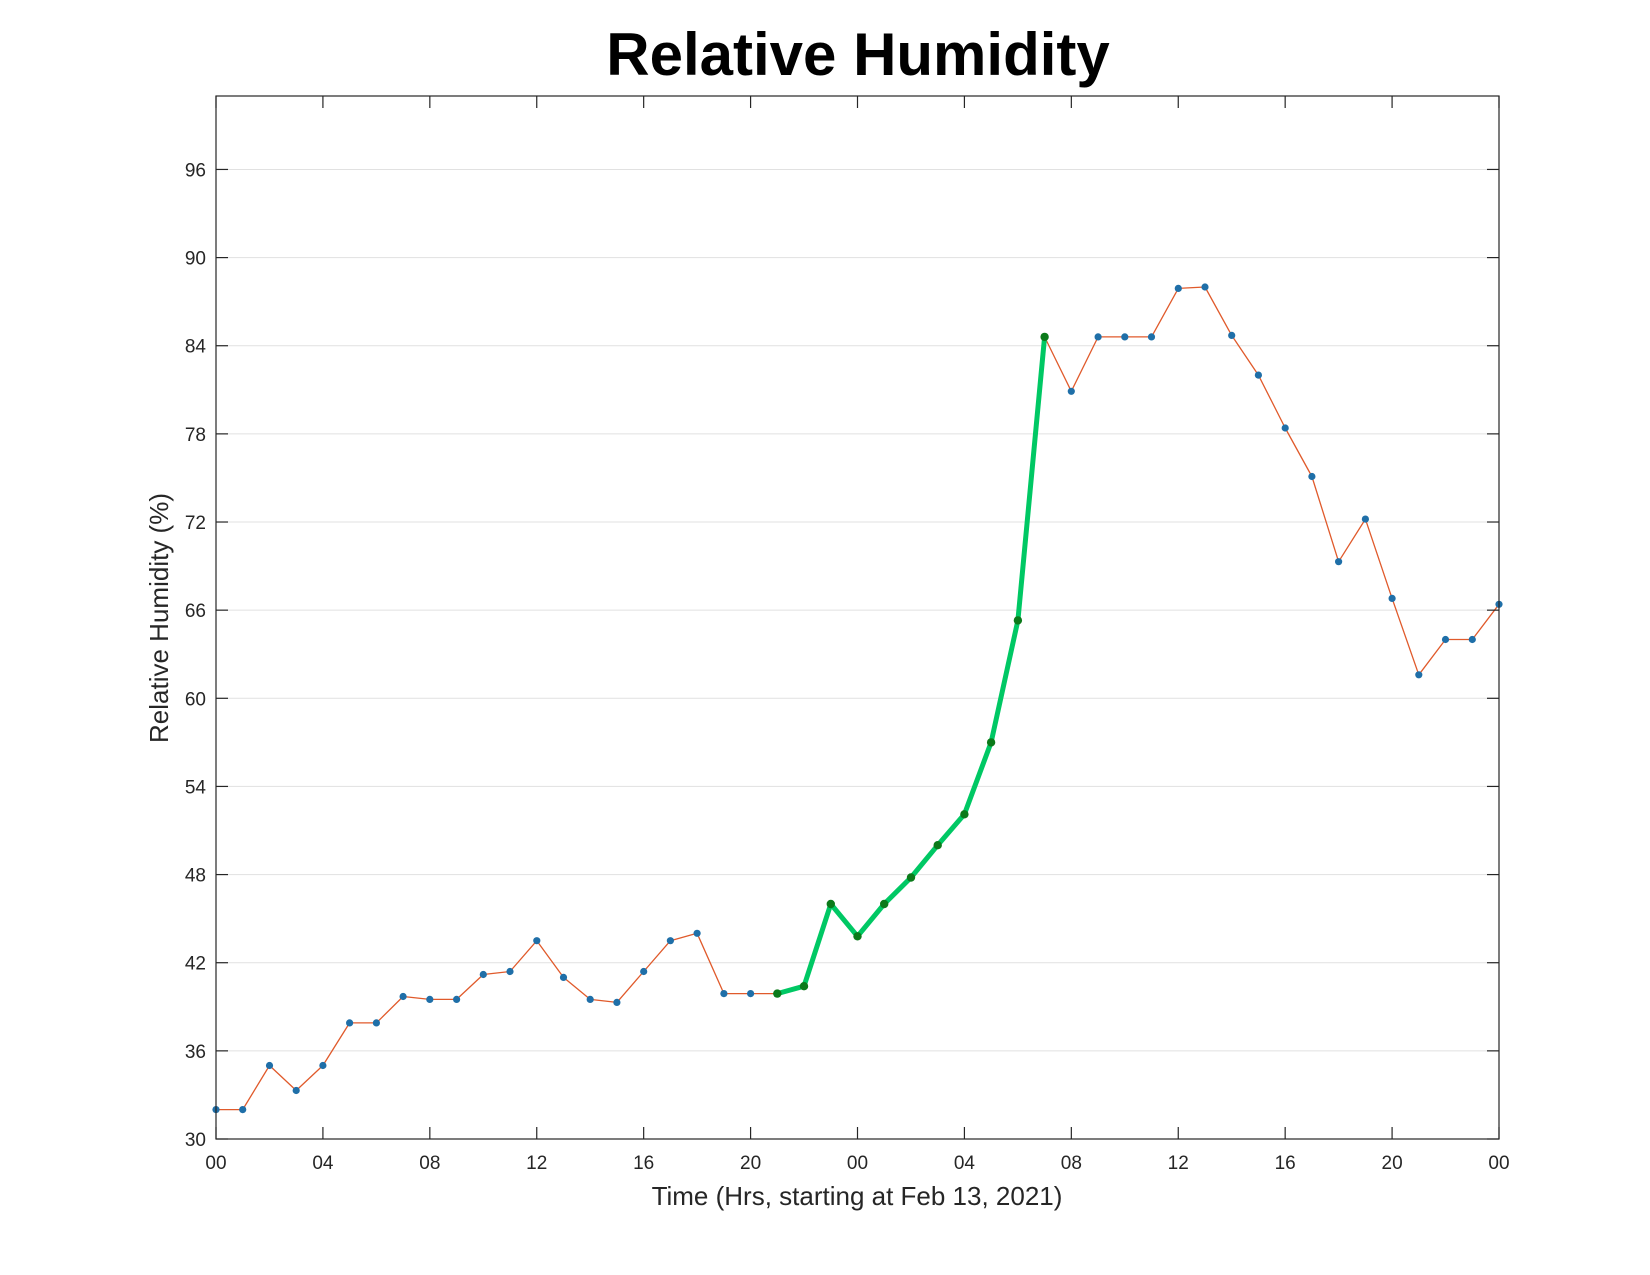 The image size is (1650, 1275). Describe the element at coordinates (195, 699) in the screenshot. I see `y-tick-label: 60` at that location.